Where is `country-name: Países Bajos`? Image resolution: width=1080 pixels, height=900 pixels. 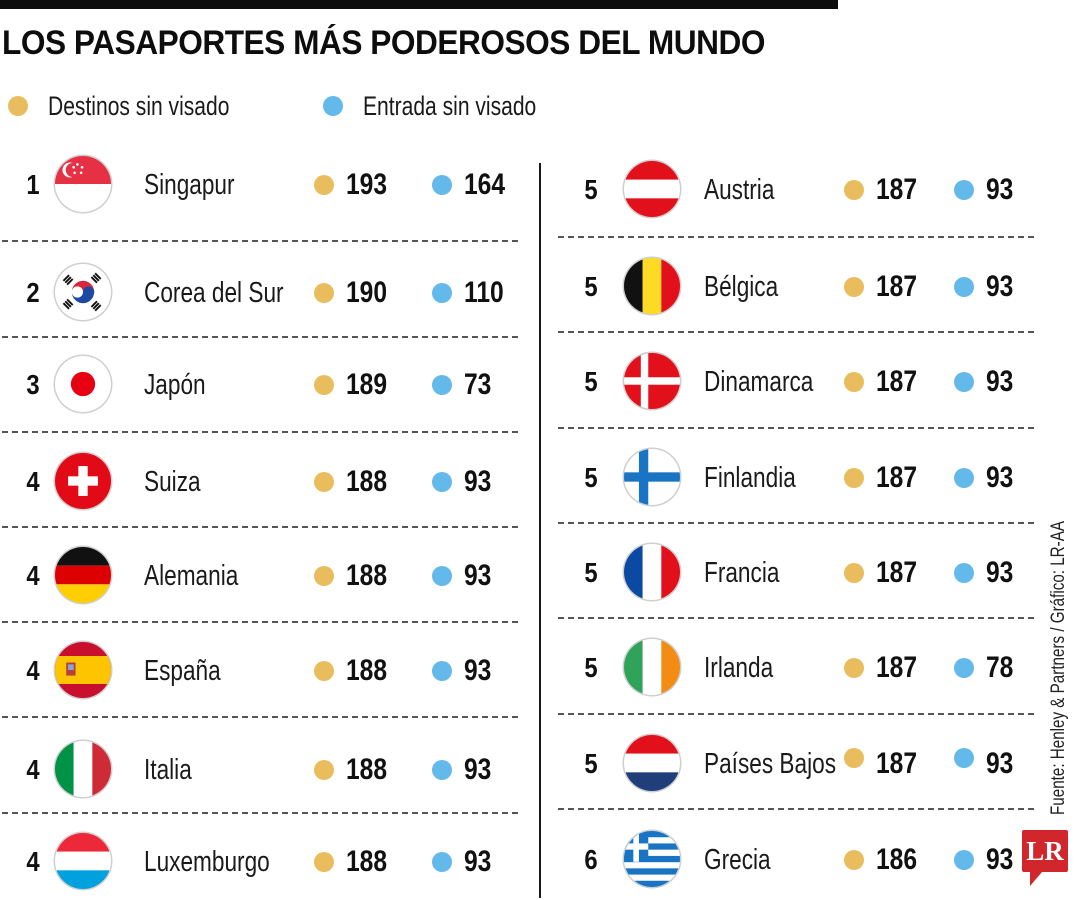 country-name: Países Bajos is located at coordinates (770, 764).